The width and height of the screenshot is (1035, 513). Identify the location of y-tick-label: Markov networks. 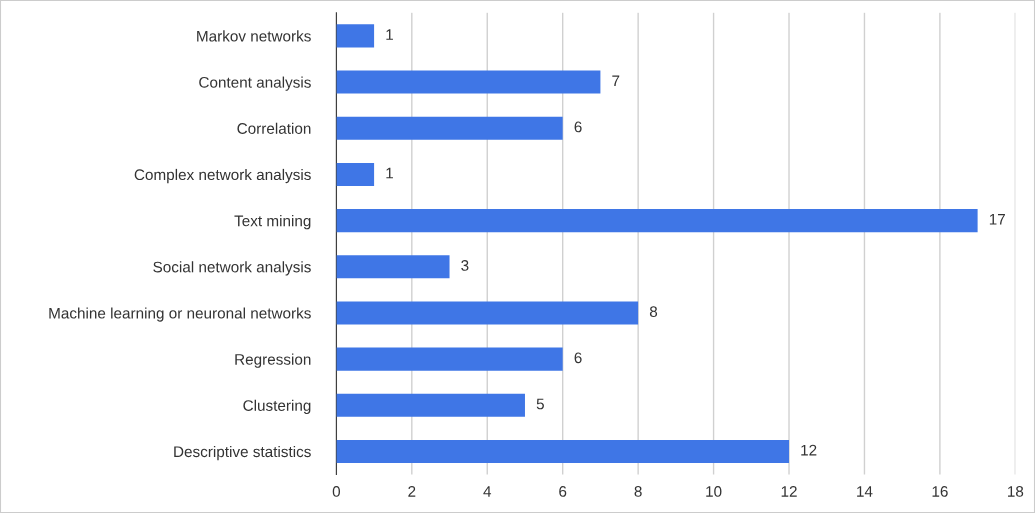
(254, 36).